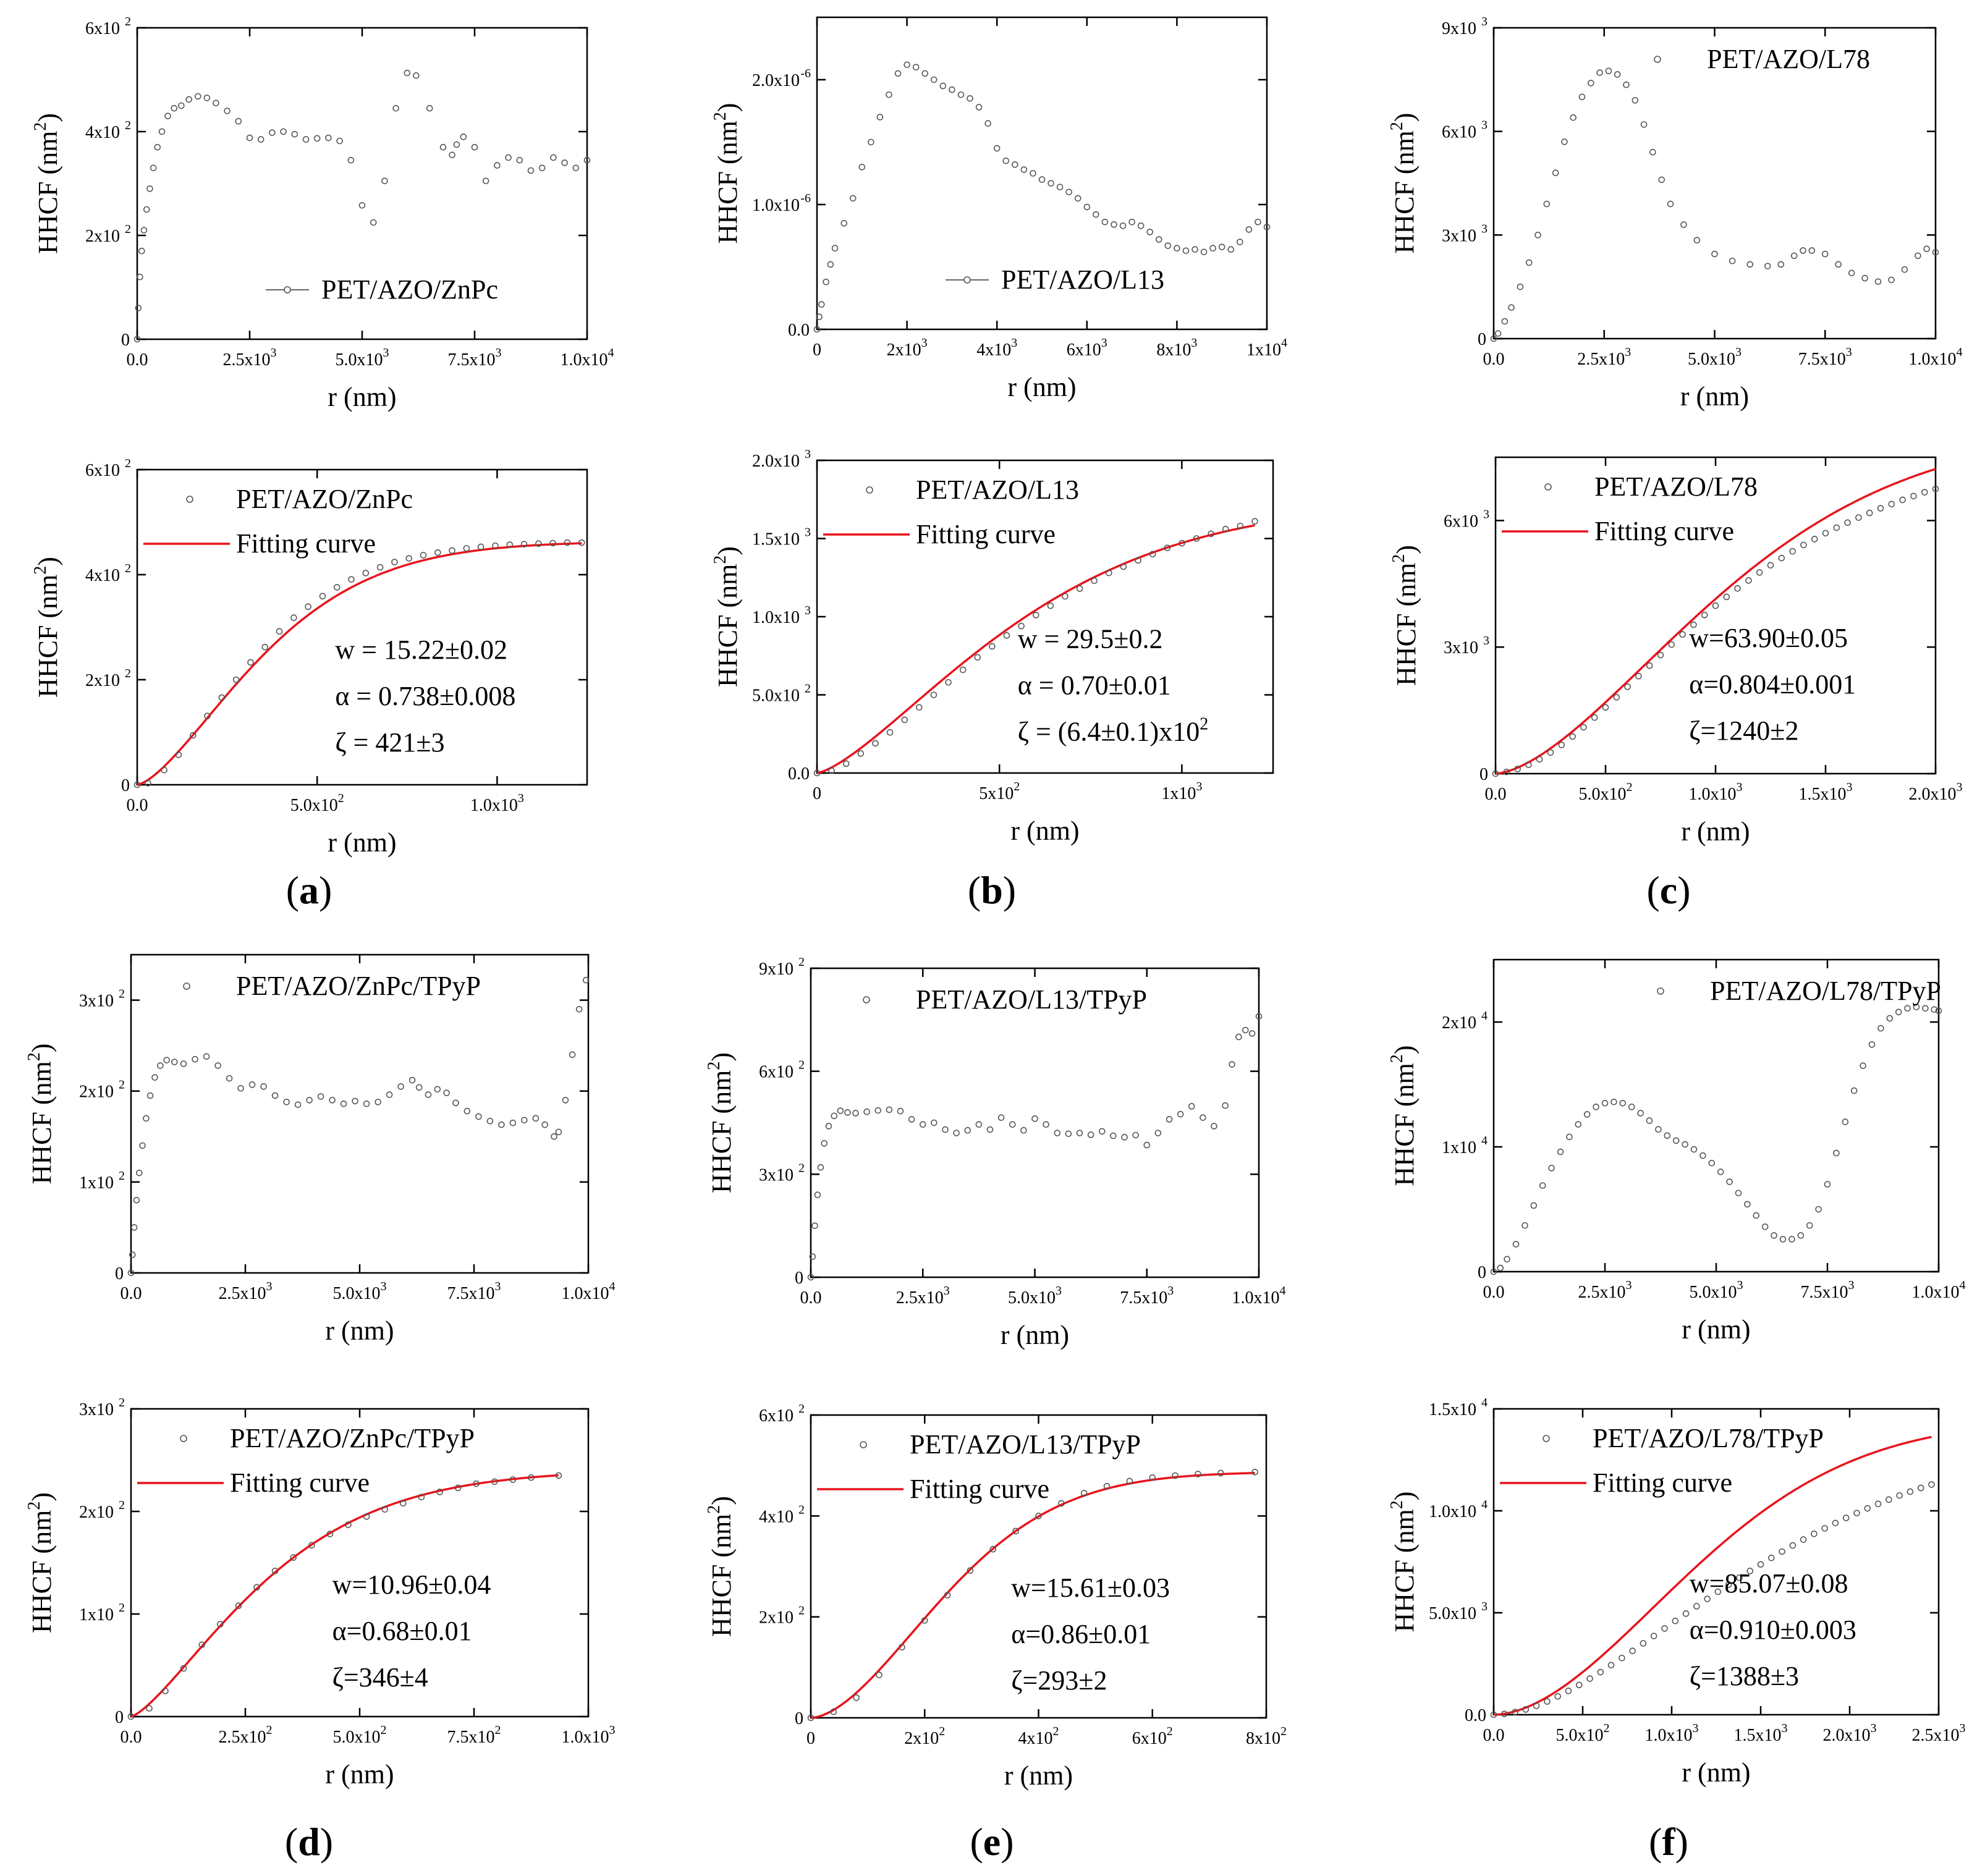  What do you see at coordinates (1090, 639) in the screenshot?
I see `fit-parameter-value: w = 29.5±0.2` at bounding box center [1090, 639].